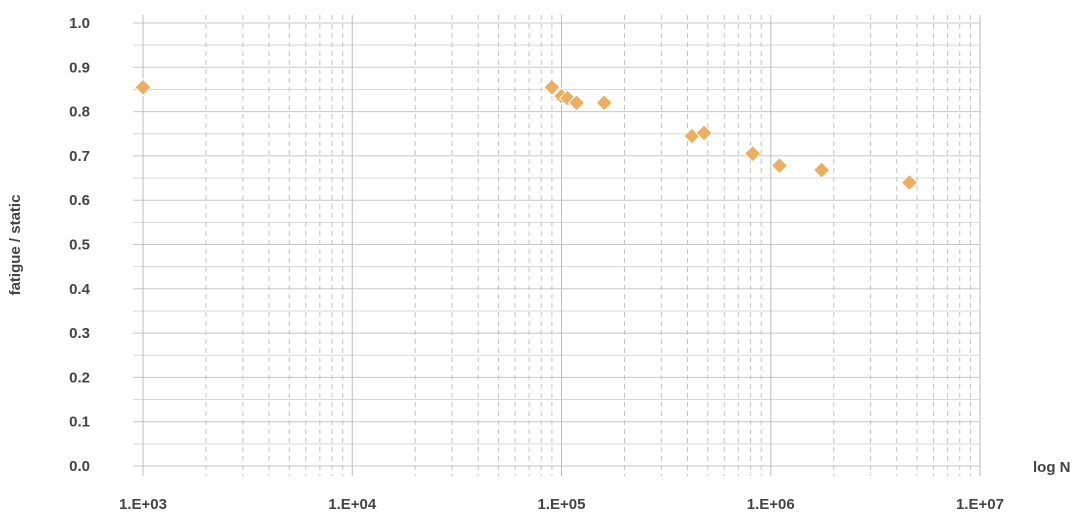 This screenshot has height=520, width=1091. I want to click on y-tick-label: 0.1, so click(79, 422).